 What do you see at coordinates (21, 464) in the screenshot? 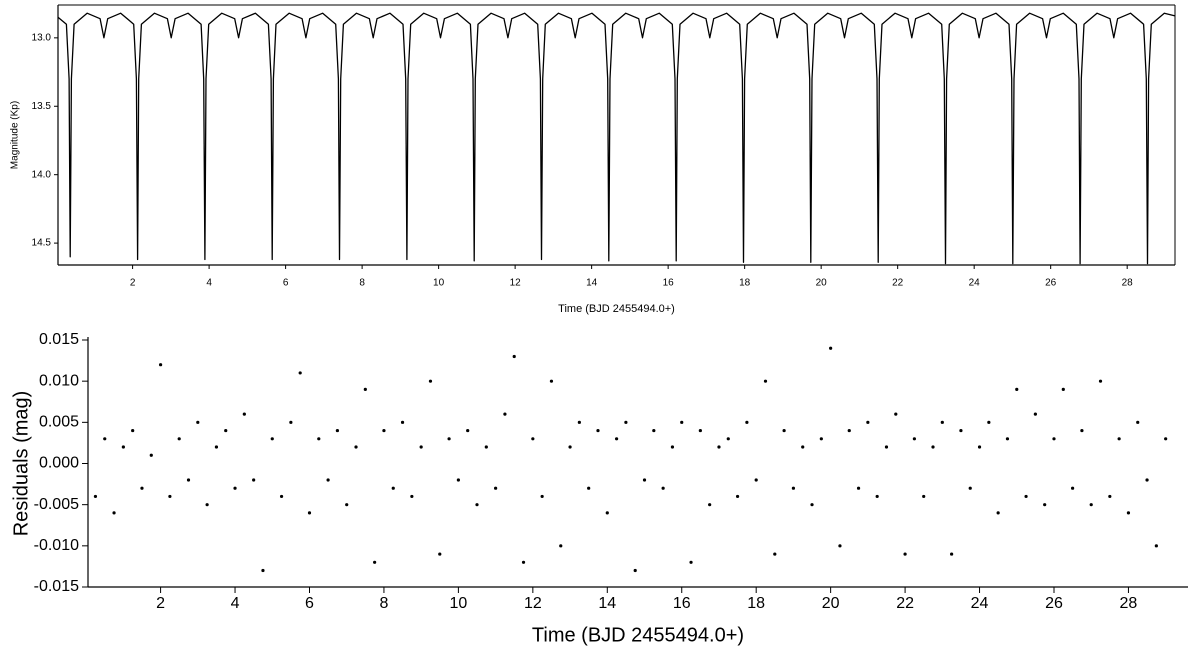
I see `y-axis-label: Residuals (mag)` at bounding box center [21, 464].